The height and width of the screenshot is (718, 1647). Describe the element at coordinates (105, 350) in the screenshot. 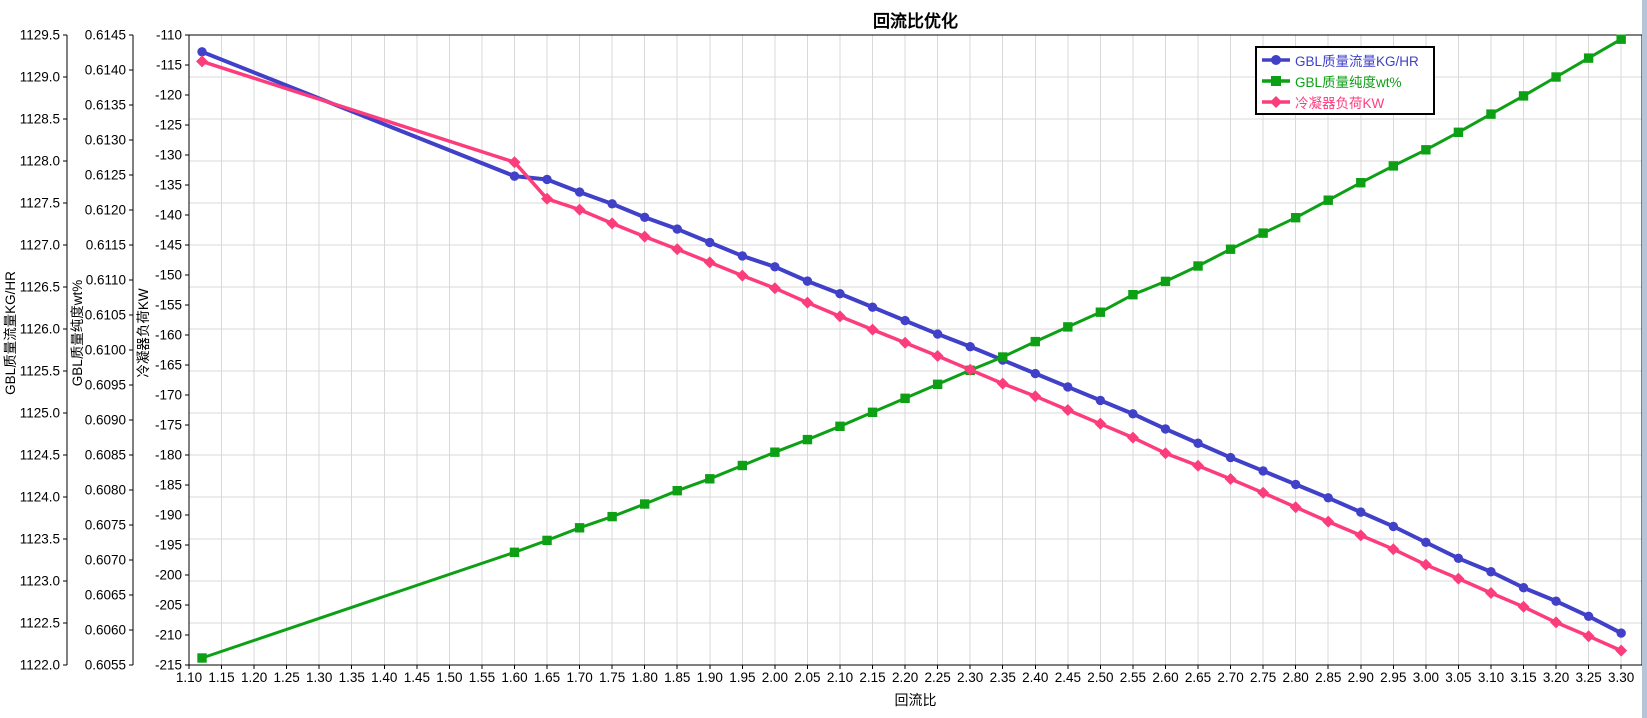

I see `y-tick-label-purity: 0.6100` at that location.